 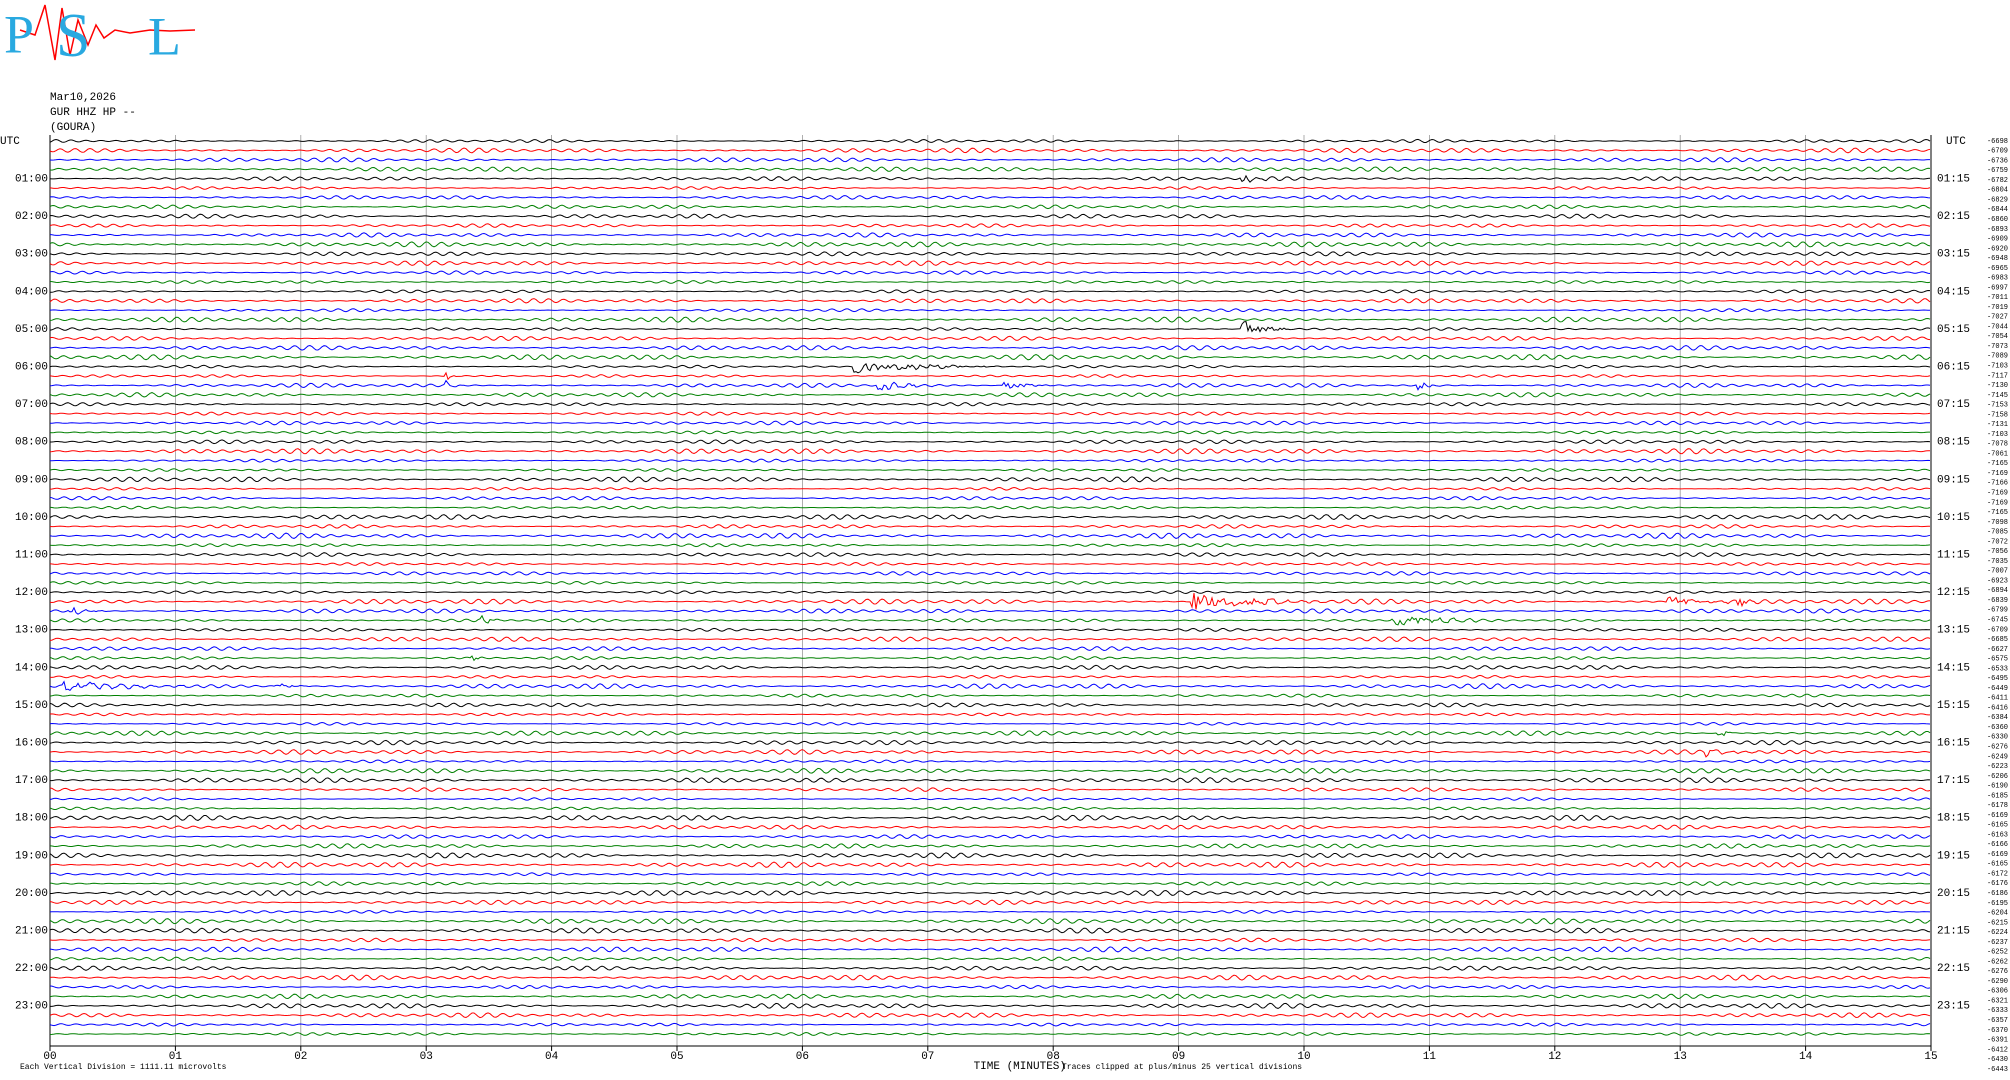 What do you see at coordinates (1997, 962) in the screenshot?
I see `trace-offset: -6262` at bounding box center [1997, 962].